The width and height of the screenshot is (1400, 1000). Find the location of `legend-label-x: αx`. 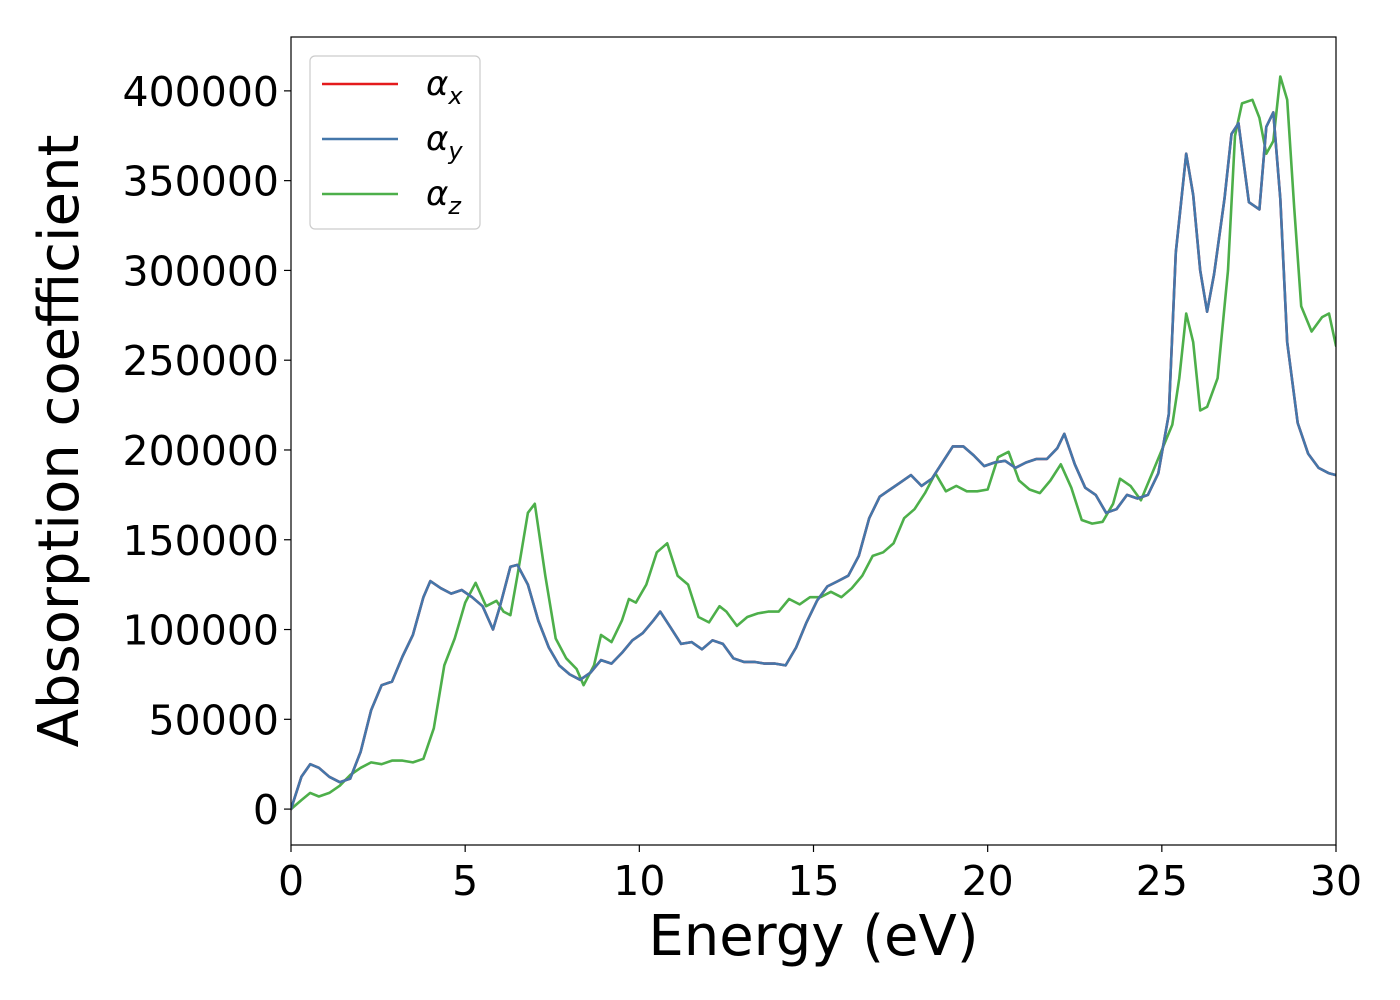

legend-label-x: αx is located at coordinates (444, 87).